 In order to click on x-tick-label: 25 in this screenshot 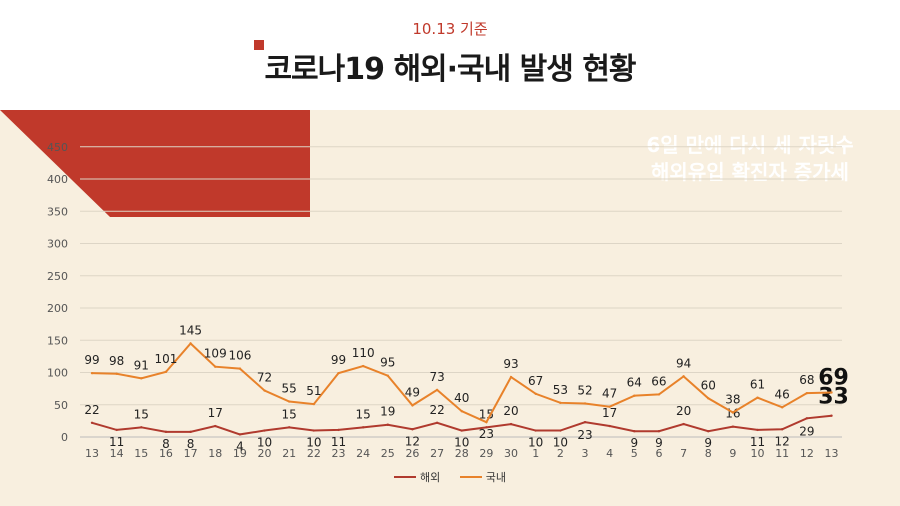, I will do `click(388, 453)`.